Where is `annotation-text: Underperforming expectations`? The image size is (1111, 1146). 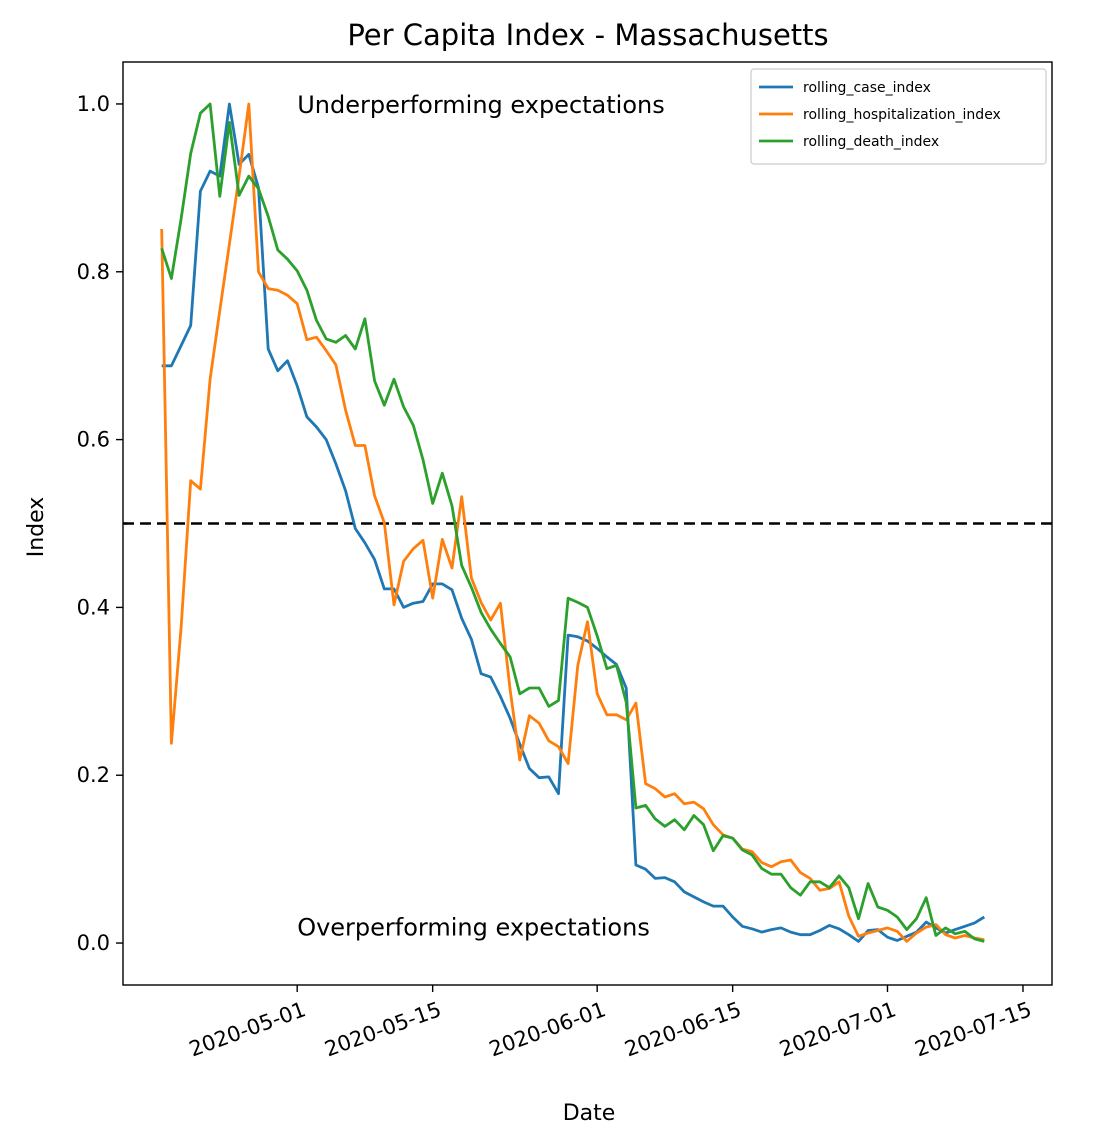 annotation-text: Underperforming expectations is located at coordinates (481, 105).